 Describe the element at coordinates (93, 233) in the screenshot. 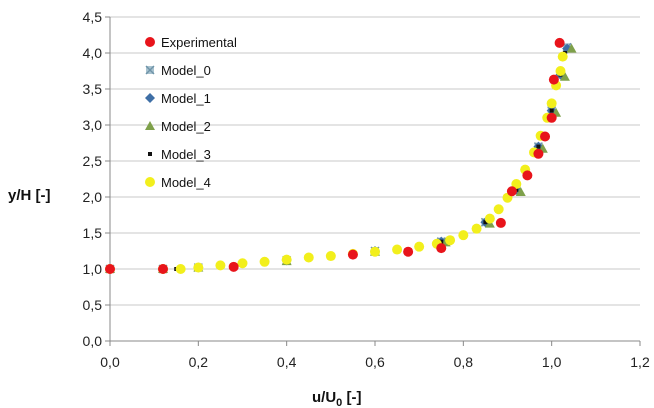

I see `y-tick-label: 1,5` at that location.